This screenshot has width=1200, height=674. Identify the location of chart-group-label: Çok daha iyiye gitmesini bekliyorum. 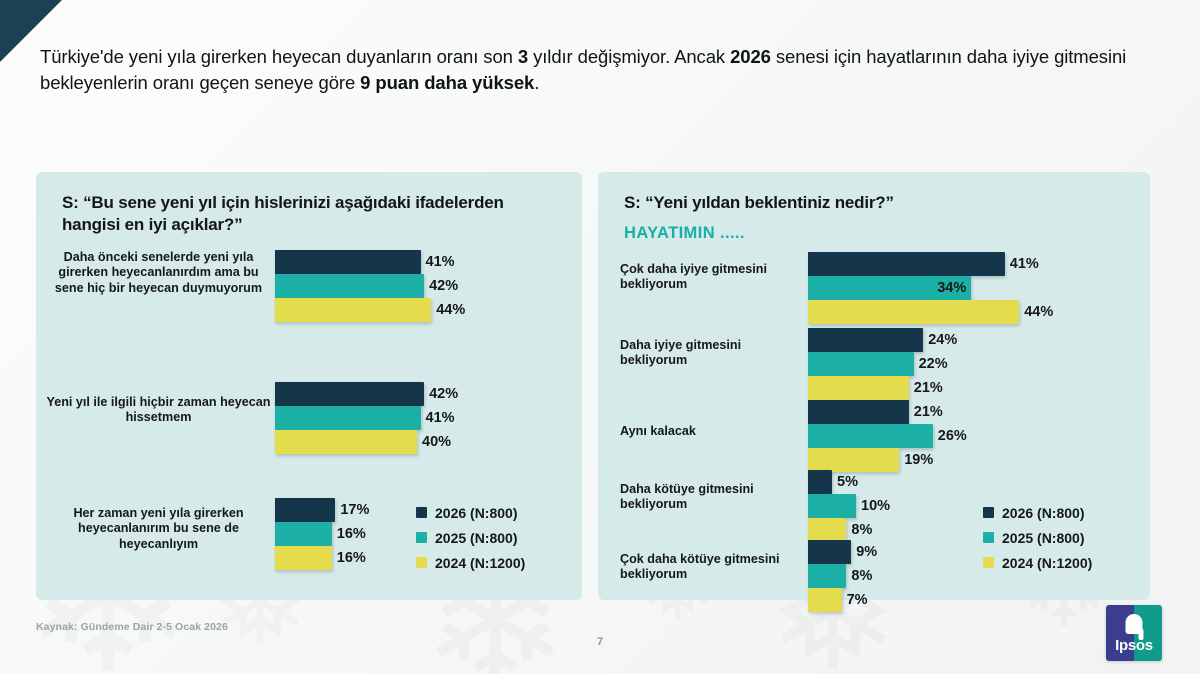
(693, 277).